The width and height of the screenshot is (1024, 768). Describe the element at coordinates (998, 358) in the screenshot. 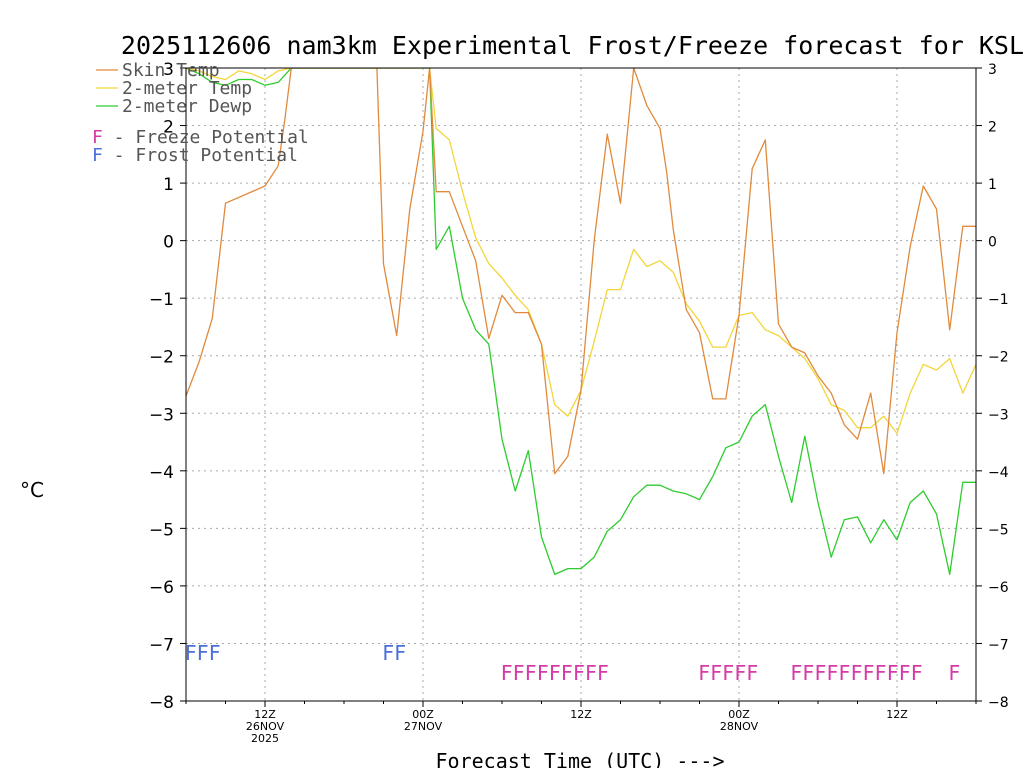

I see `y-tick-label-right: −2` at that location.